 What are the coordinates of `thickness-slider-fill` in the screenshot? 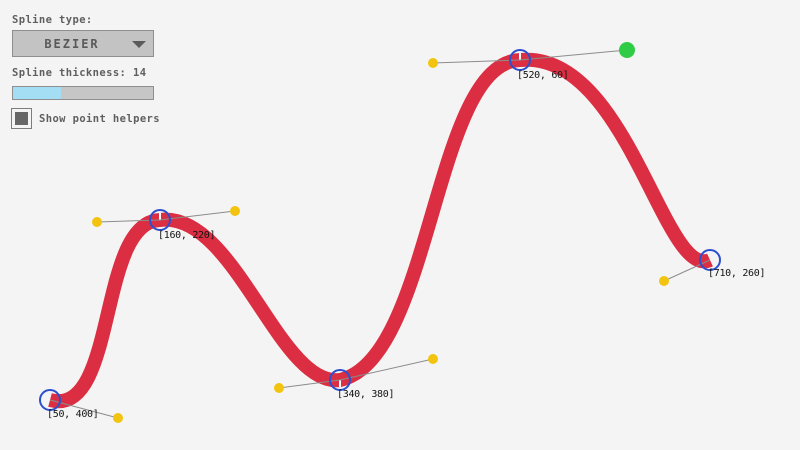 It's located at (37, 93).